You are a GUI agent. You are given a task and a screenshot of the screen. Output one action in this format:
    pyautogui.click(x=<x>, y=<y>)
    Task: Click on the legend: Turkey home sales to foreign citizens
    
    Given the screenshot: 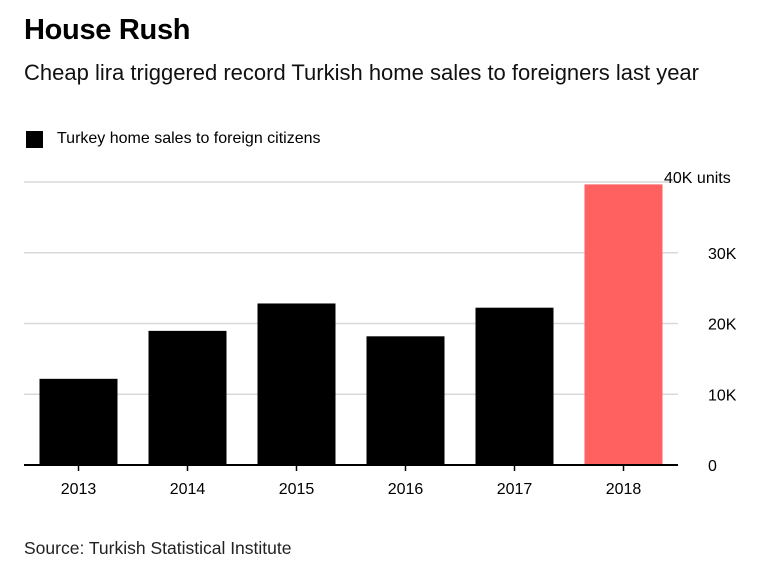 What is the action you would take?
    pyautogui.click(x=173, y=139)
    